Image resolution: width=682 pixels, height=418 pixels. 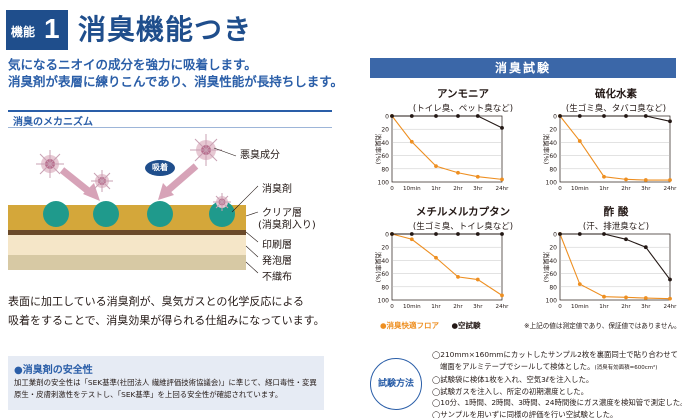 I want to click on chart-legend: ●消臭快適フロア ●空試験, so click(x=430, y=325).